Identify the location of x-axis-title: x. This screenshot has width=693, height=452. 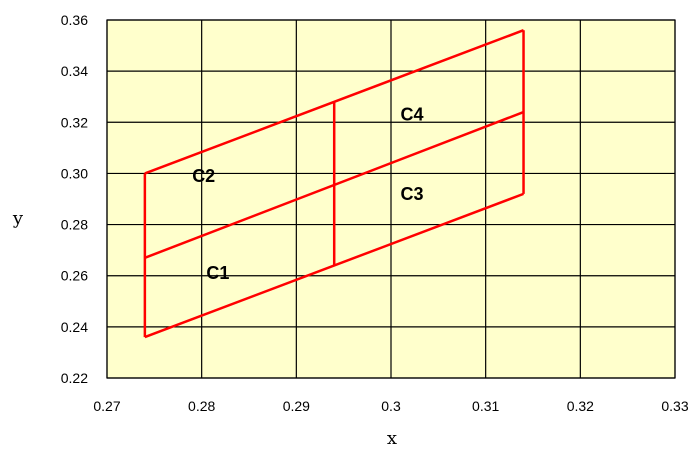
(392, 438).